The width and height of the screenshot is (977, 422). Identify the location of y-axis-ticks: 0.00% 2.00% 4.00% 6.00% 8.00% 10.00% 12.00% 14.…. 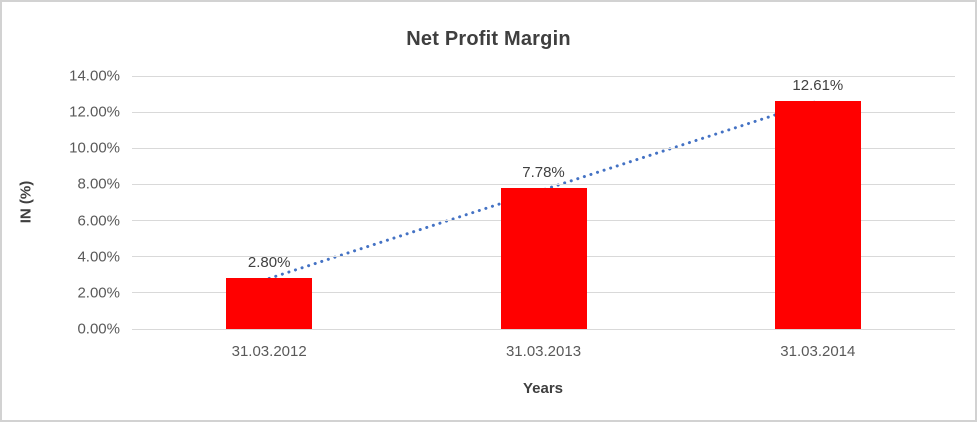
(61, 203).